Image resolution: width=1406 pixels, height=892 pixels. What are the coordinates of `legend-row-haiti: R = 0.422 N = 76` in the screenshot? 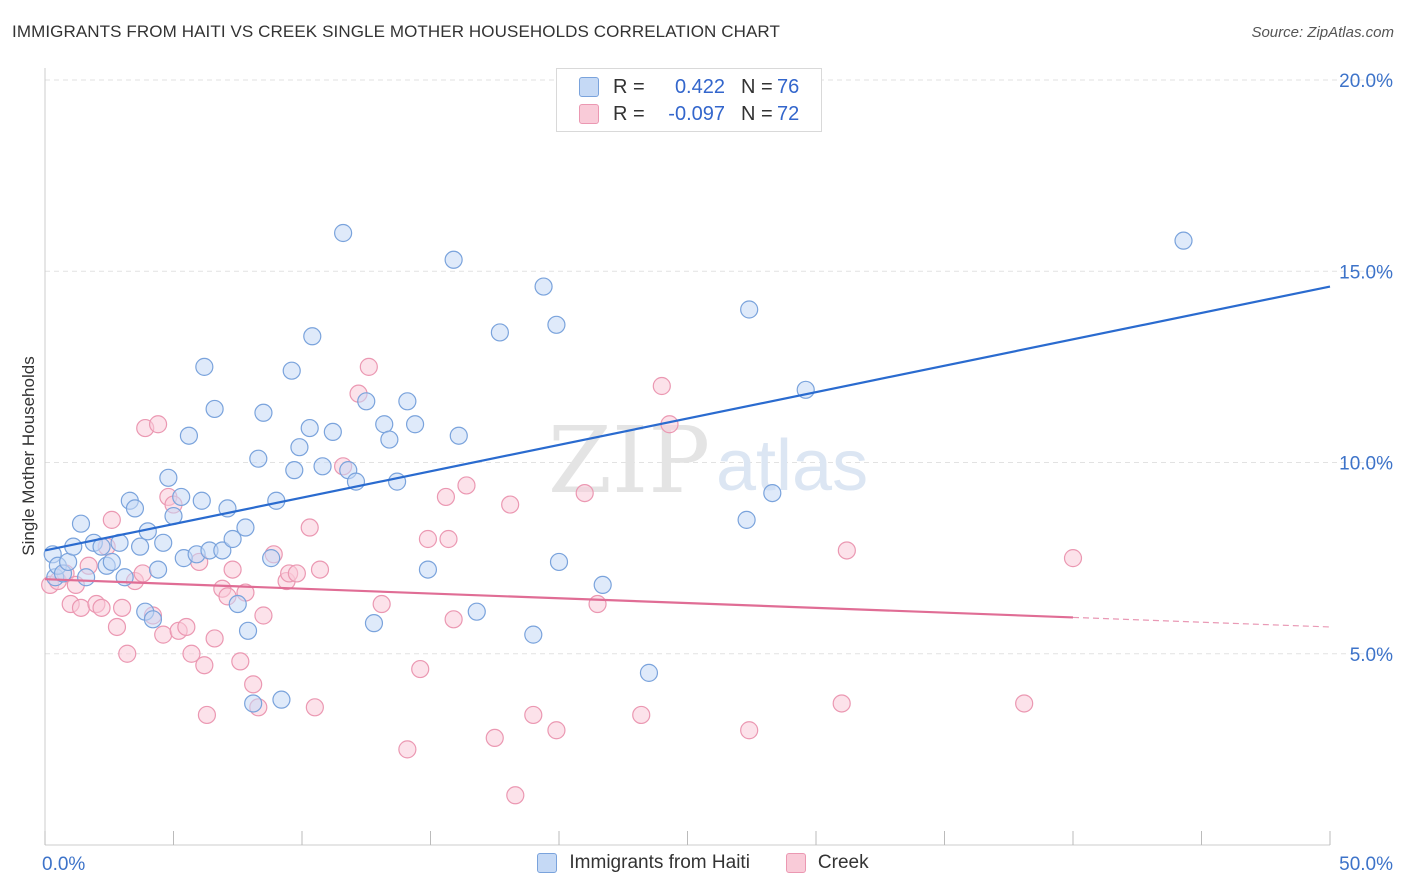 It's located at (689, 87).